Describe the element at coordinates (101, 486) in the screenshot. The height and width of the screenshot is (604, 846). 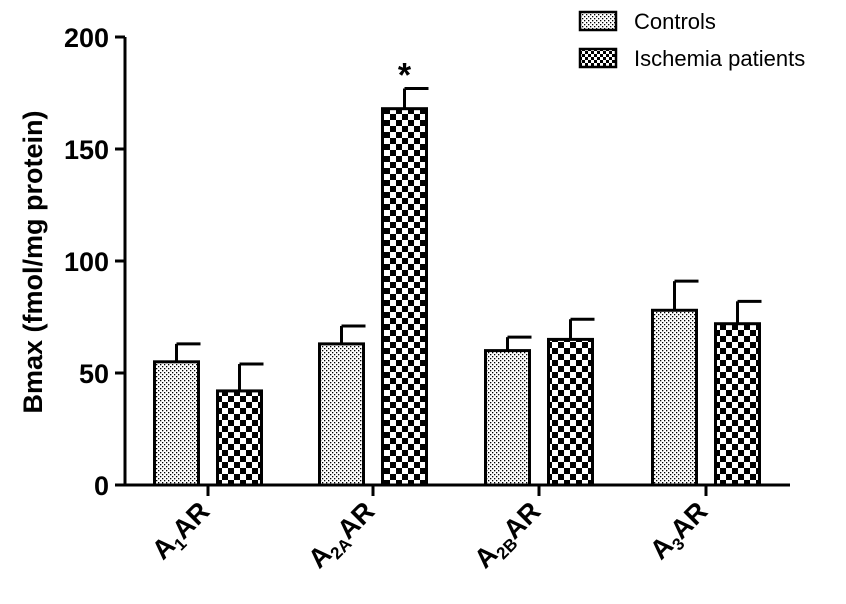
I see `y-tick-label: 0` at that location.